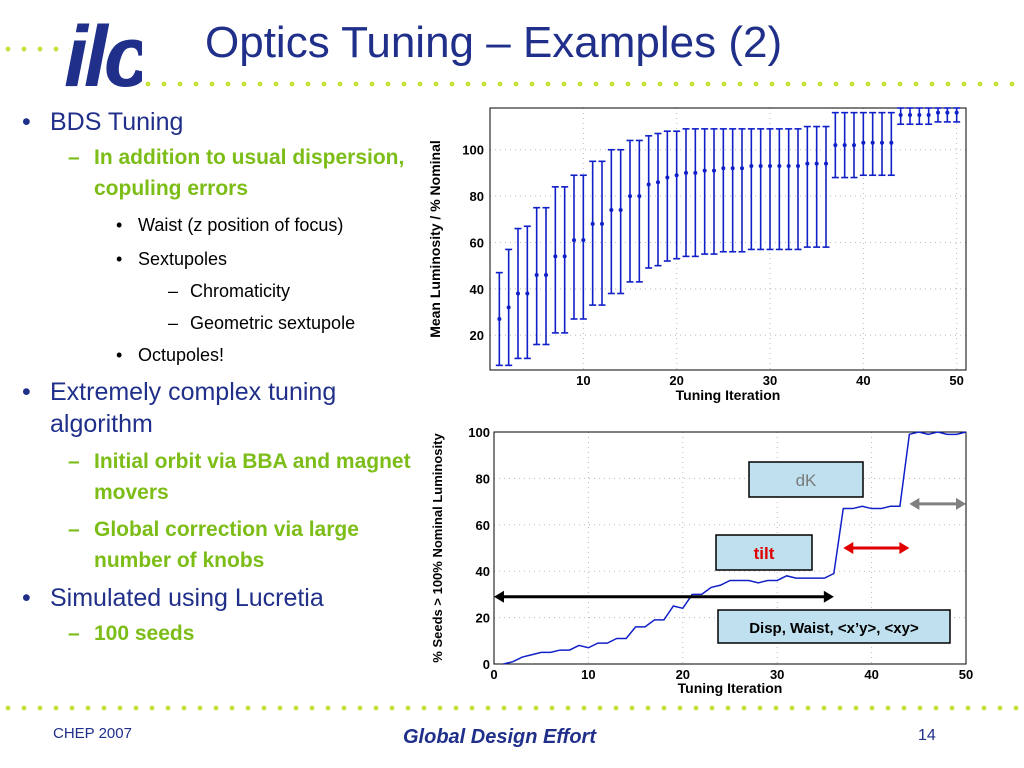  Describe the element at coordinates (582, 84) in the screenshot. I see `top-dot-rule` at that location.